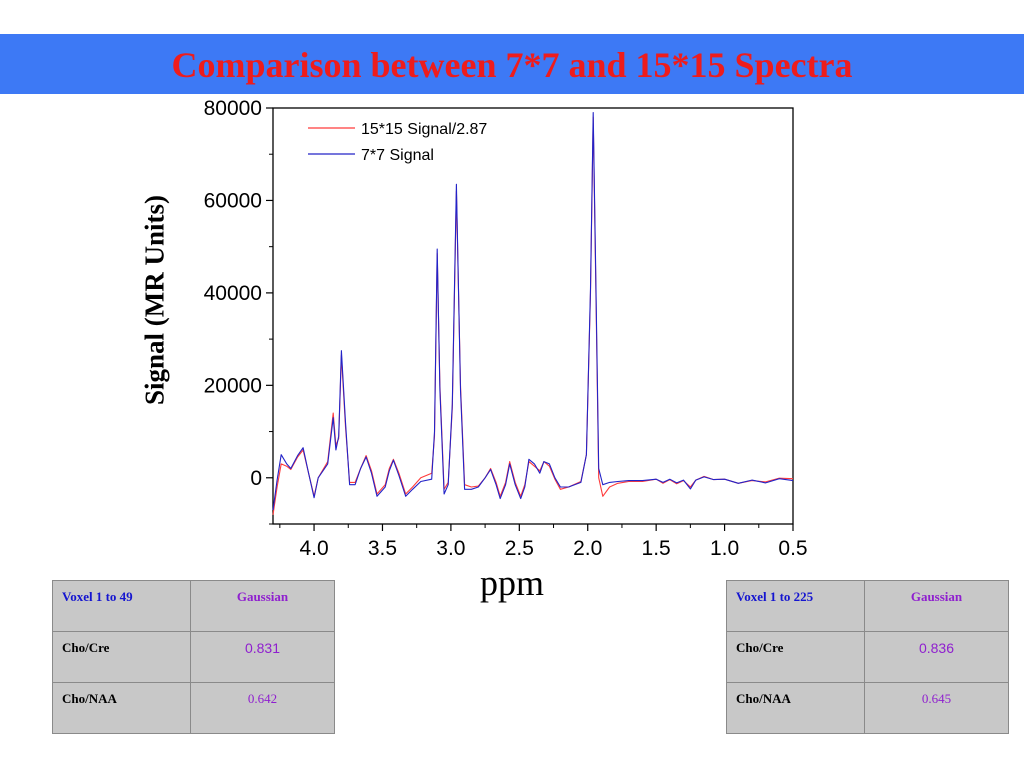 This screenshot has width=1024, height=768. I want to click on y-axis-label: Signal (MR Units), so click(154, 300).